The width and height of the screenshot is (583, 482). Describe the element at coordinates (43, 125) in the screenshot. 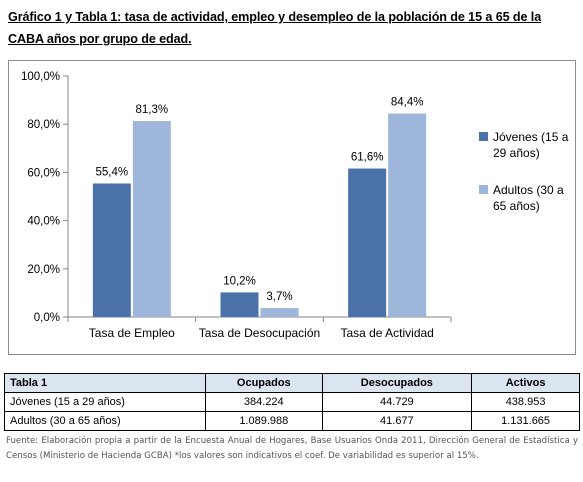

I see `y-tick-label: 80,0%` at that location.